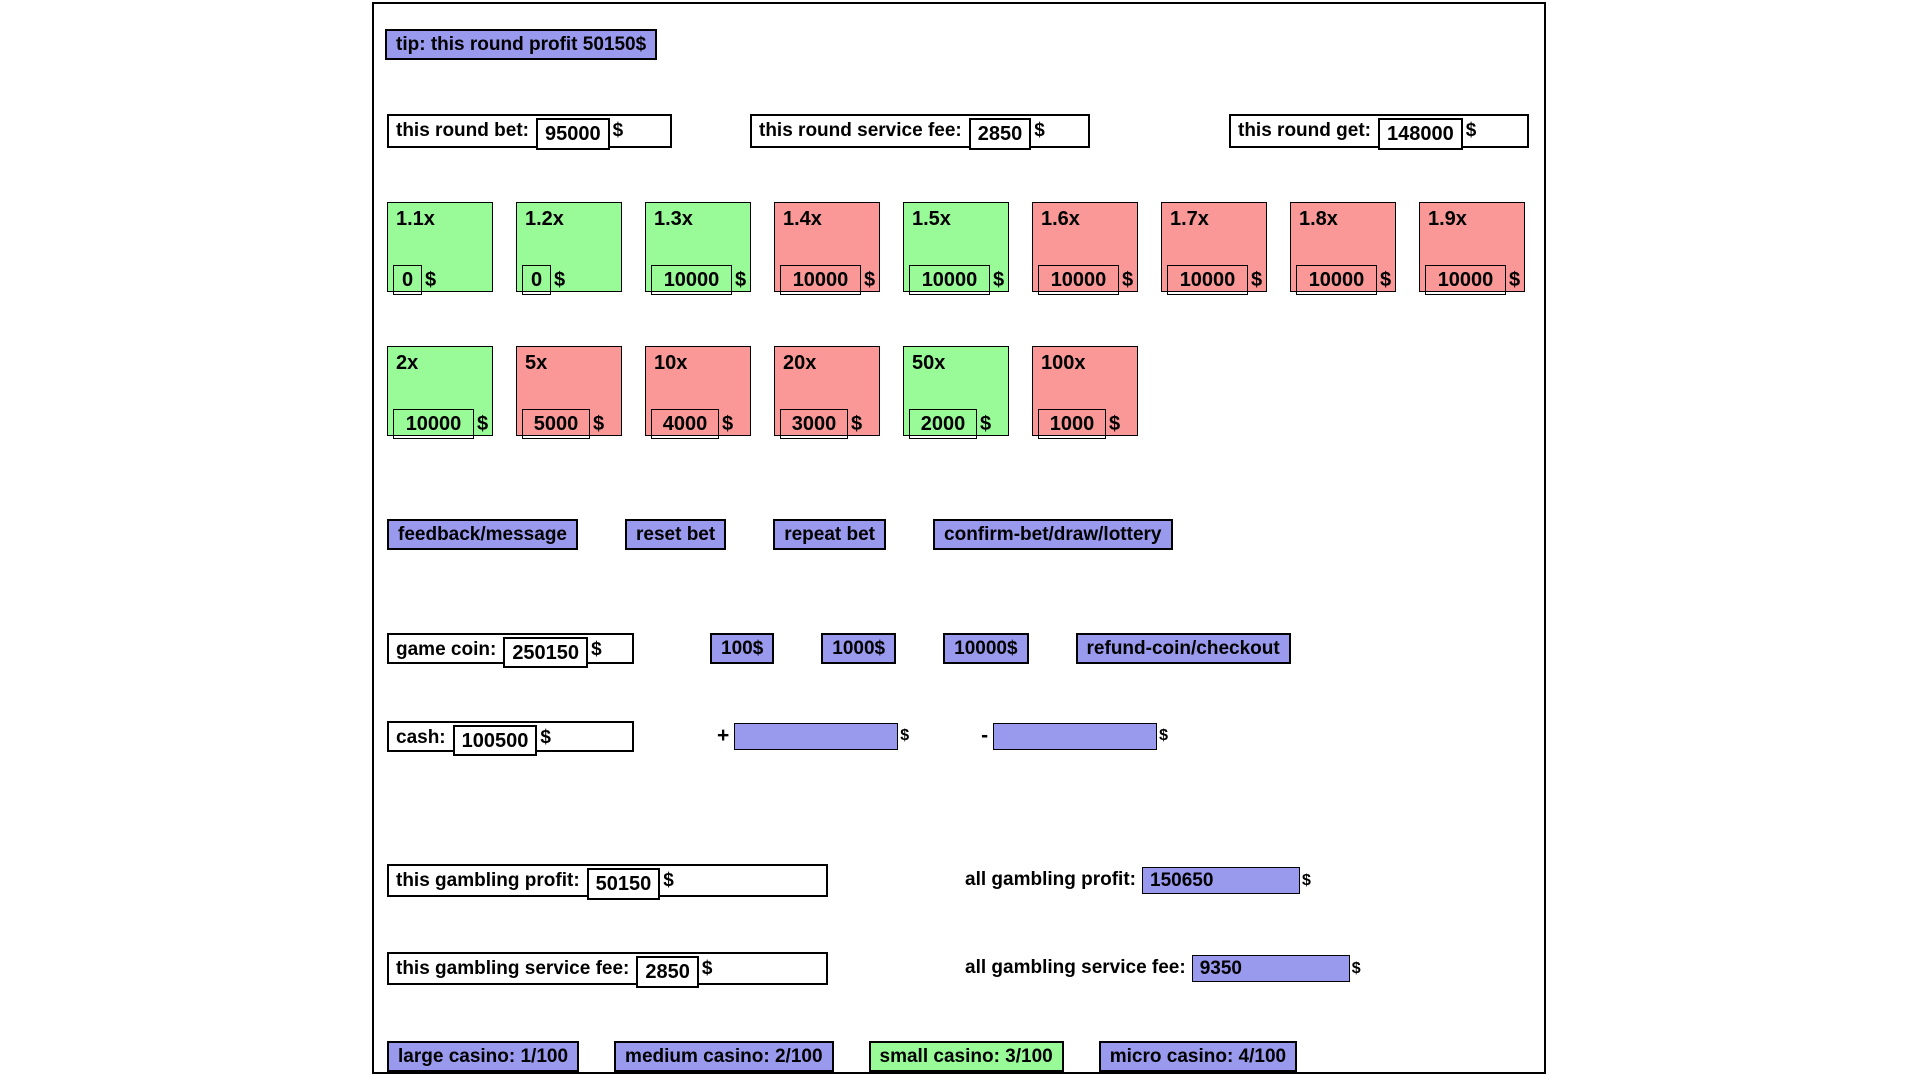 This screenshot has width=1920, height=1082. I want to click on round-bet-box: this round bet: 95000 $, so click(529, 132).